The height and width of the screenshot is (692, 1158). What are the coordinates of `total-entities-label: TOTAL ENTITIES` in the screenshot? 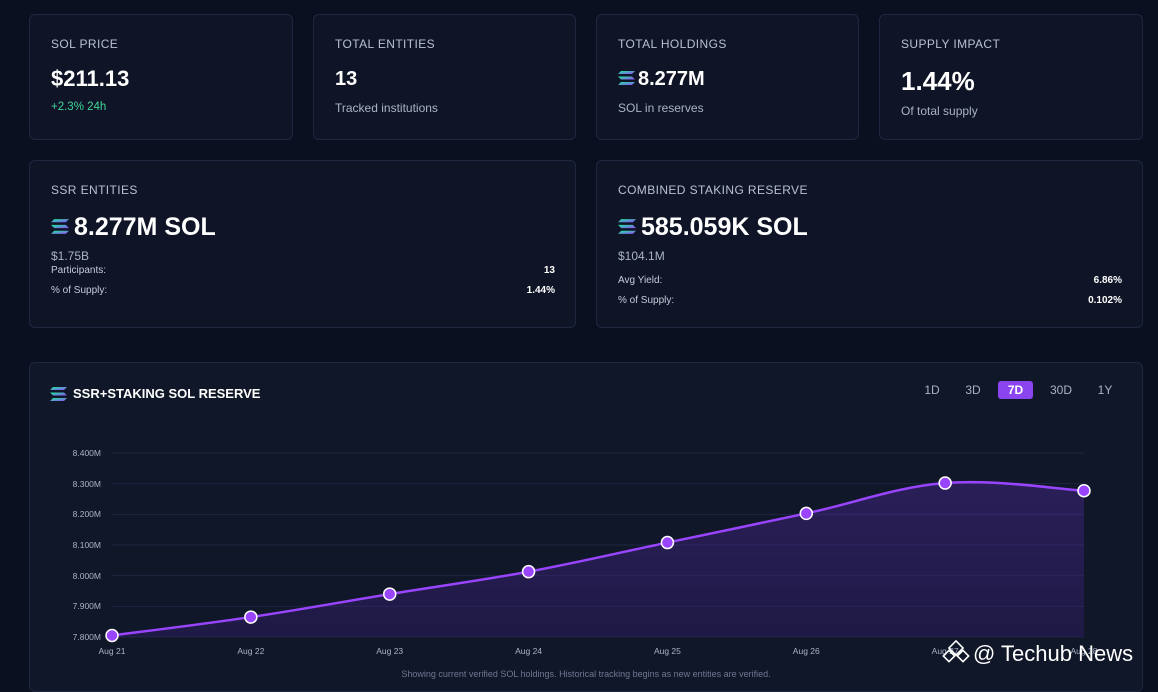 It's located at (385, 44).